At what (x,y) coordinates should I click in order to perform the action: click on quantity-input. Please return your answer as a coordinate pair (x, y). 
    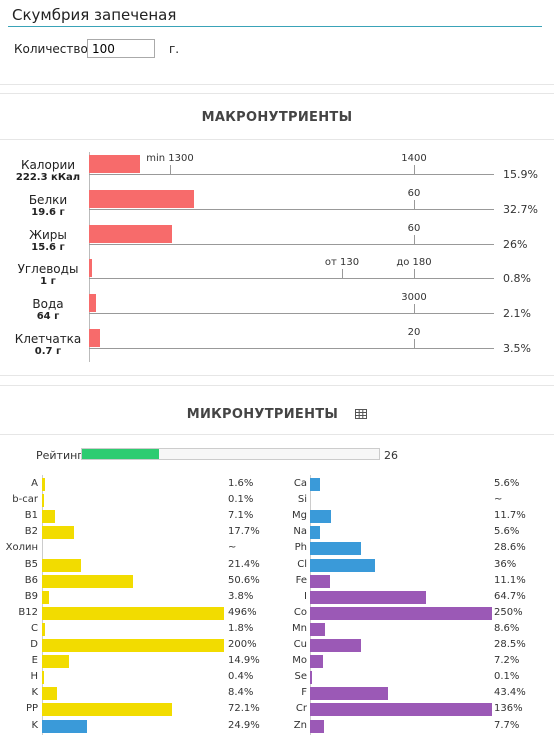
    Looking at the image, I should click on (121, 48).